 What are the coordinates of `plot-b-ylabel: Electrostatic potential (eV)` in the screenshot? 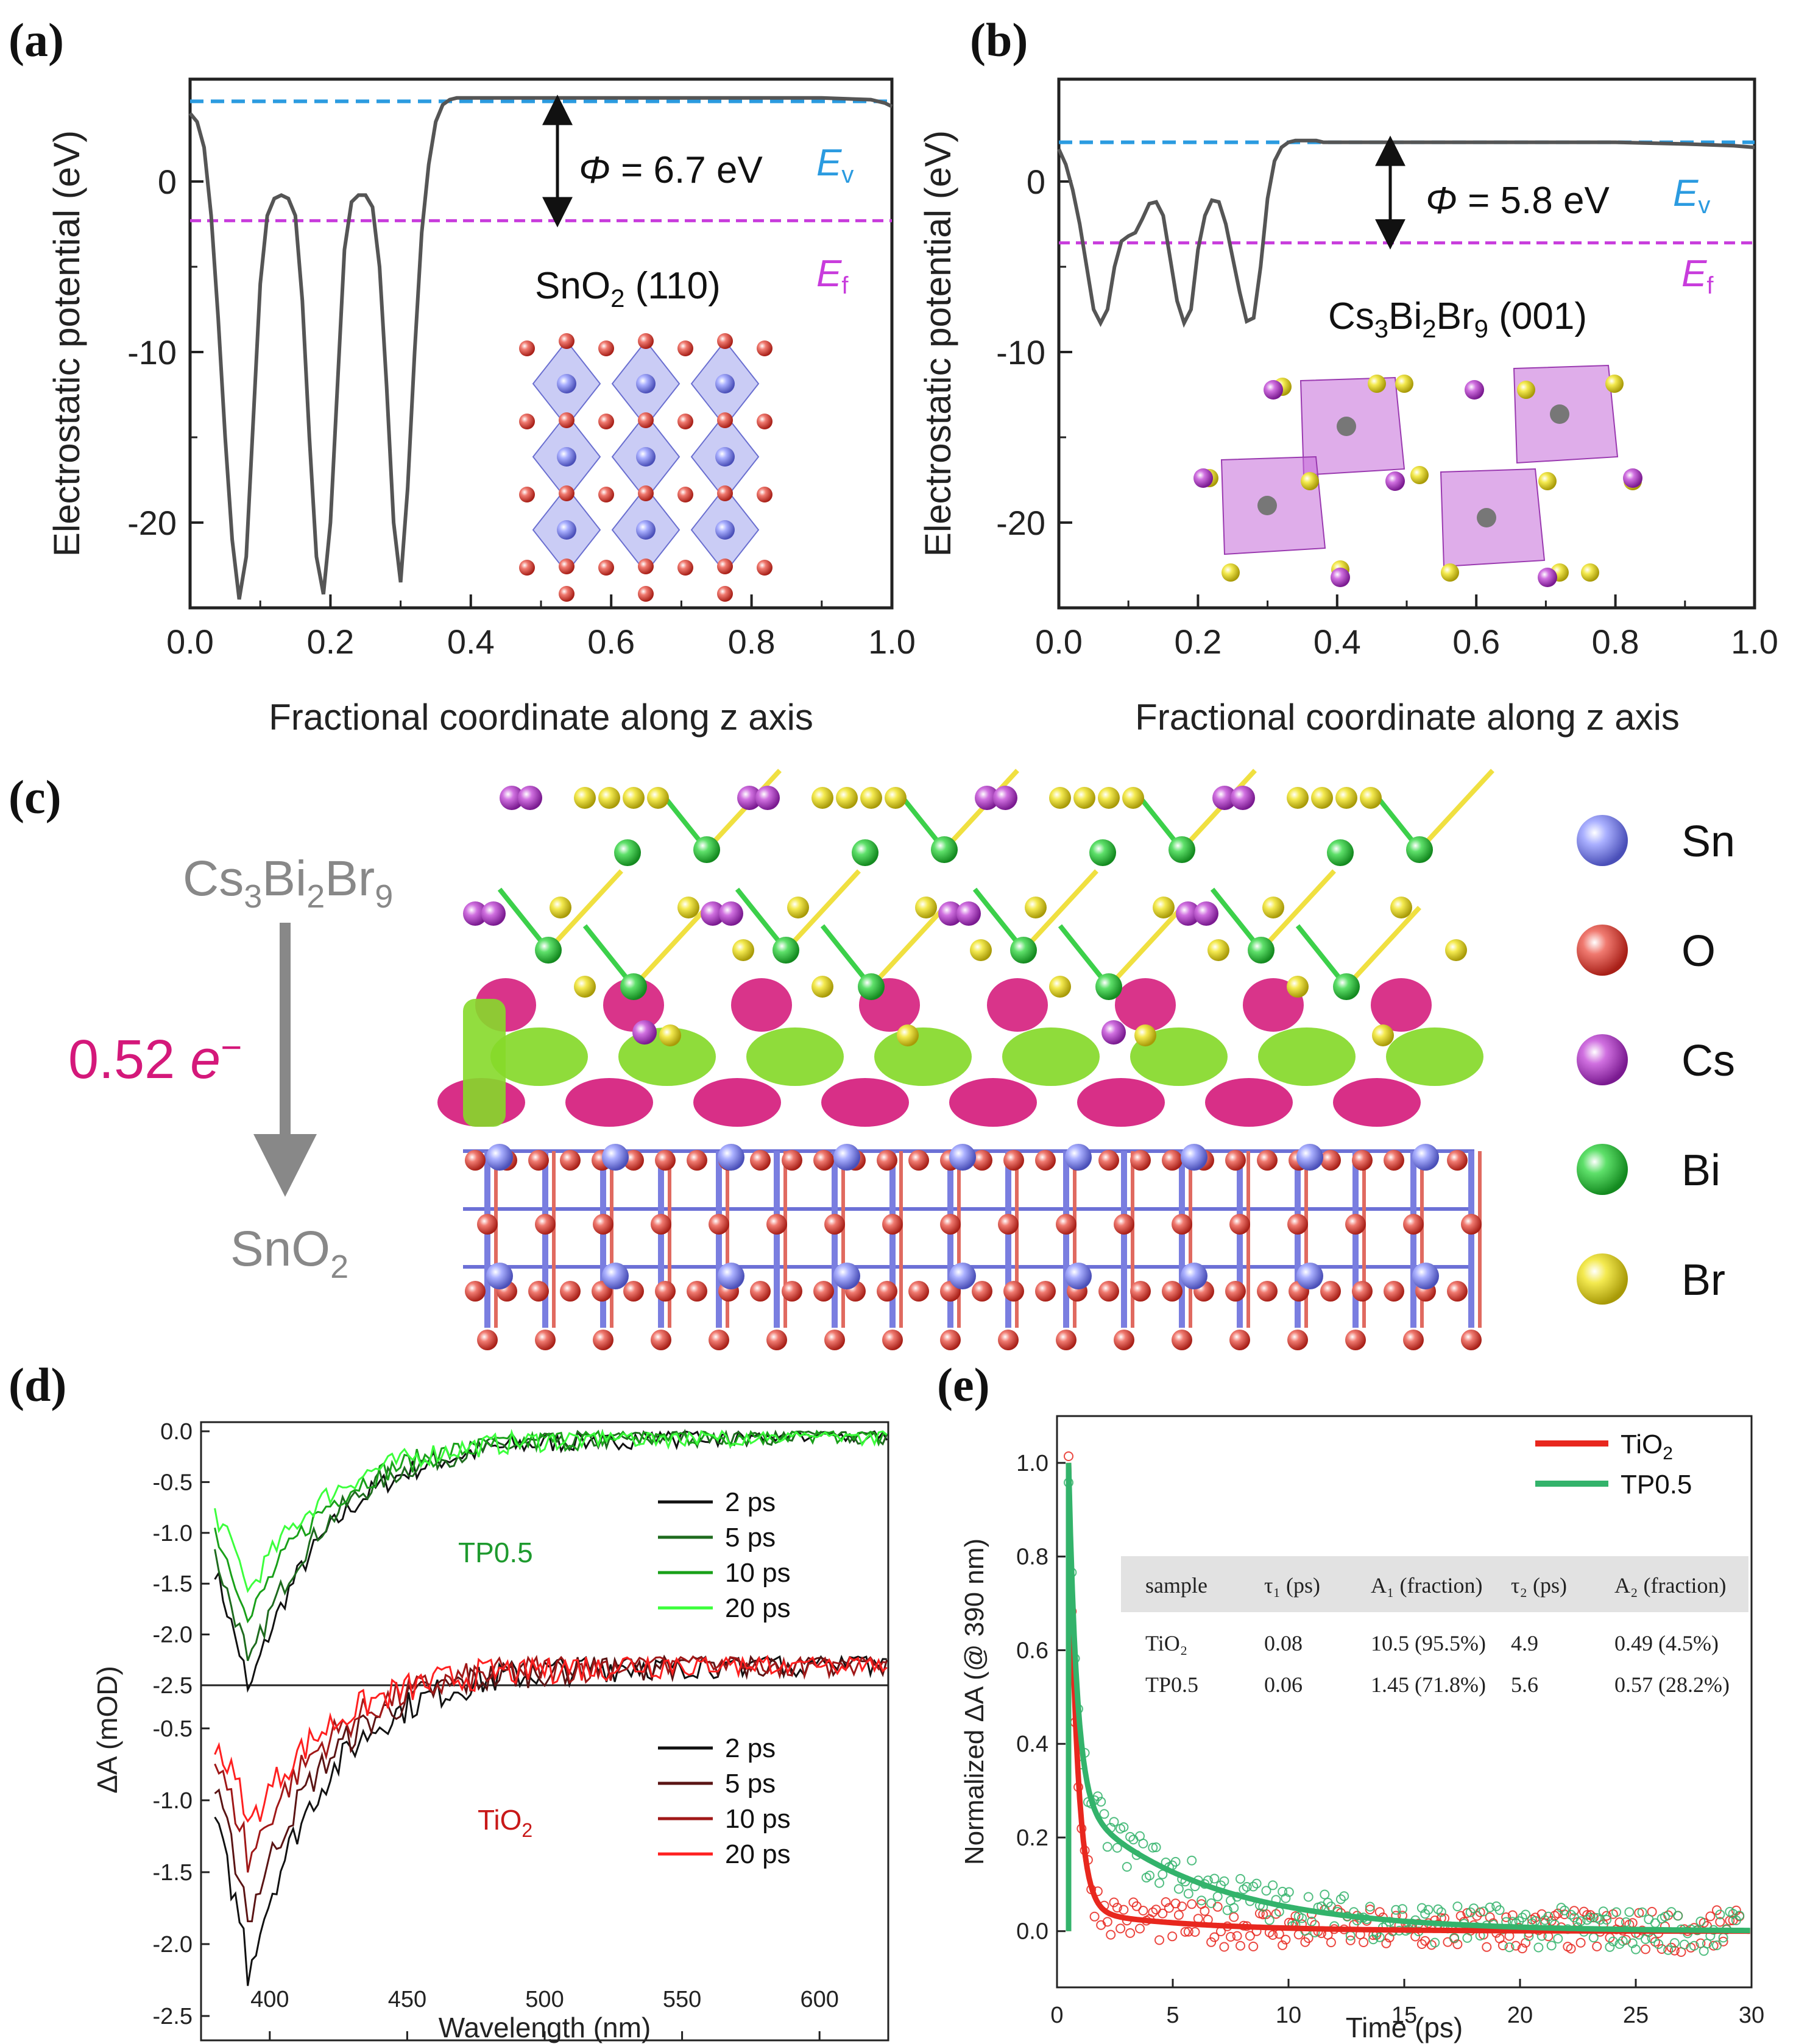 It's located at (937, 343).